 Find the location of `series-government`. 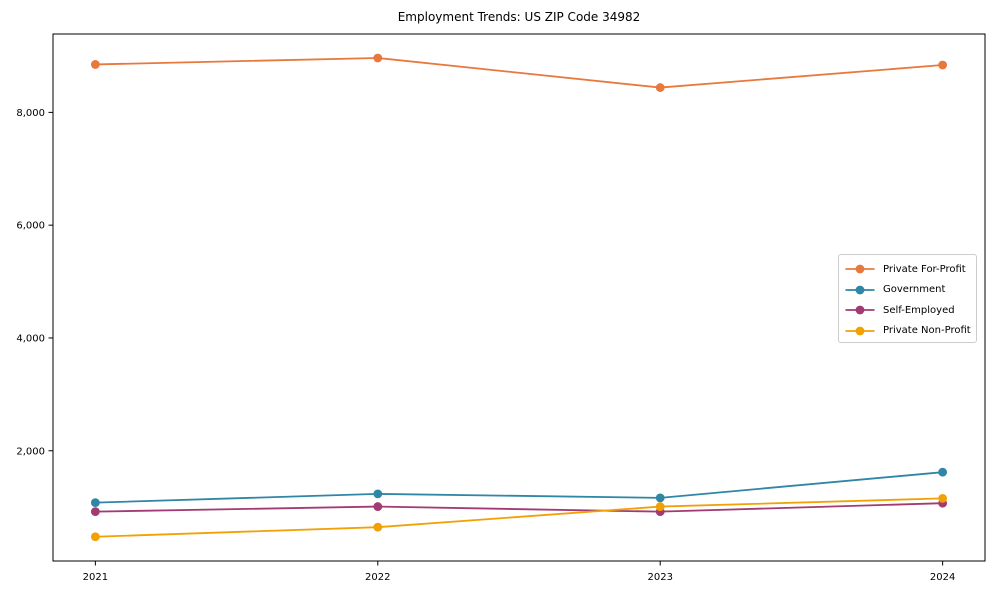

series-government is located at coordinates (519, 487).